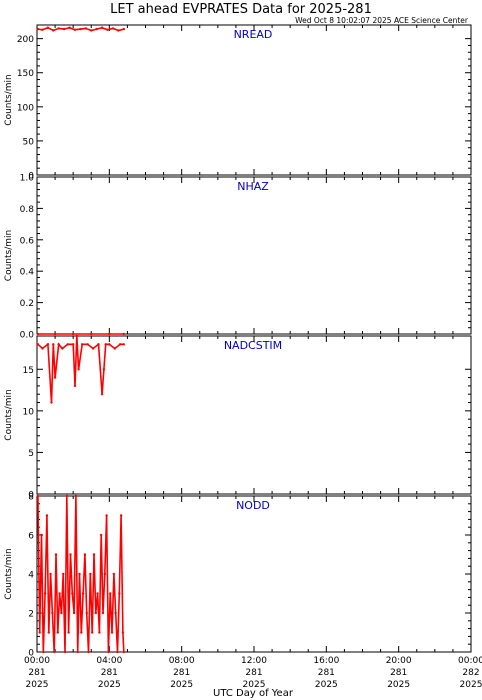 This screenshot has width=482, height=700. I want to click on x-tick-label-group: 20:00 281 2025, so click(399, 673).